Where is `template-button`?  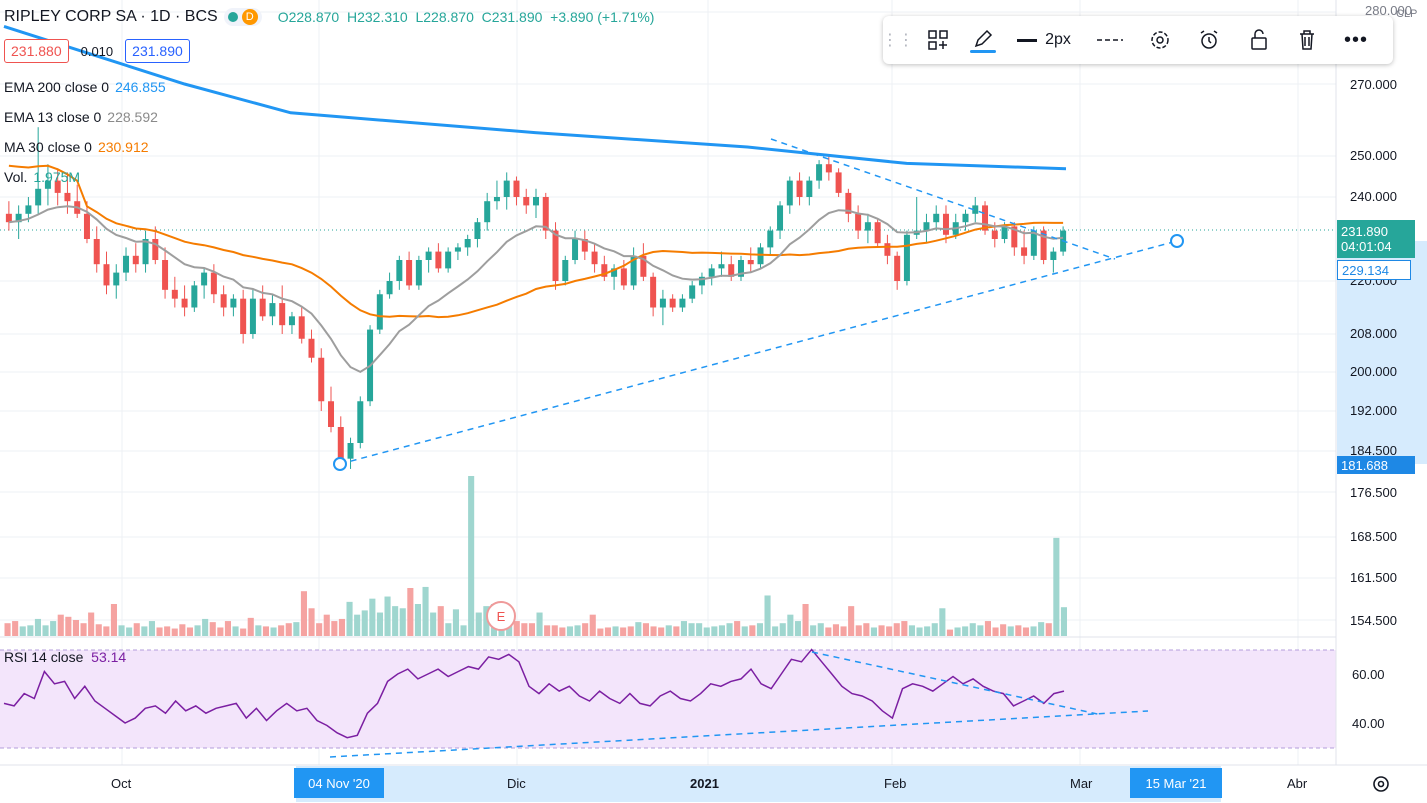 template-button is located at coordinates (938, 40).